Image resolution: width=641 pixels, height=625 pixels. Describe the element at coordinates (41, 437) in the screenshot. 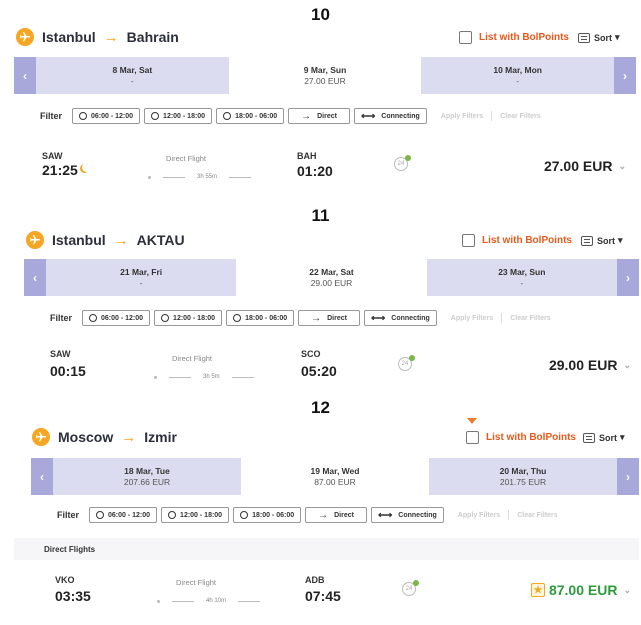

I see `plane-icon` at that location.